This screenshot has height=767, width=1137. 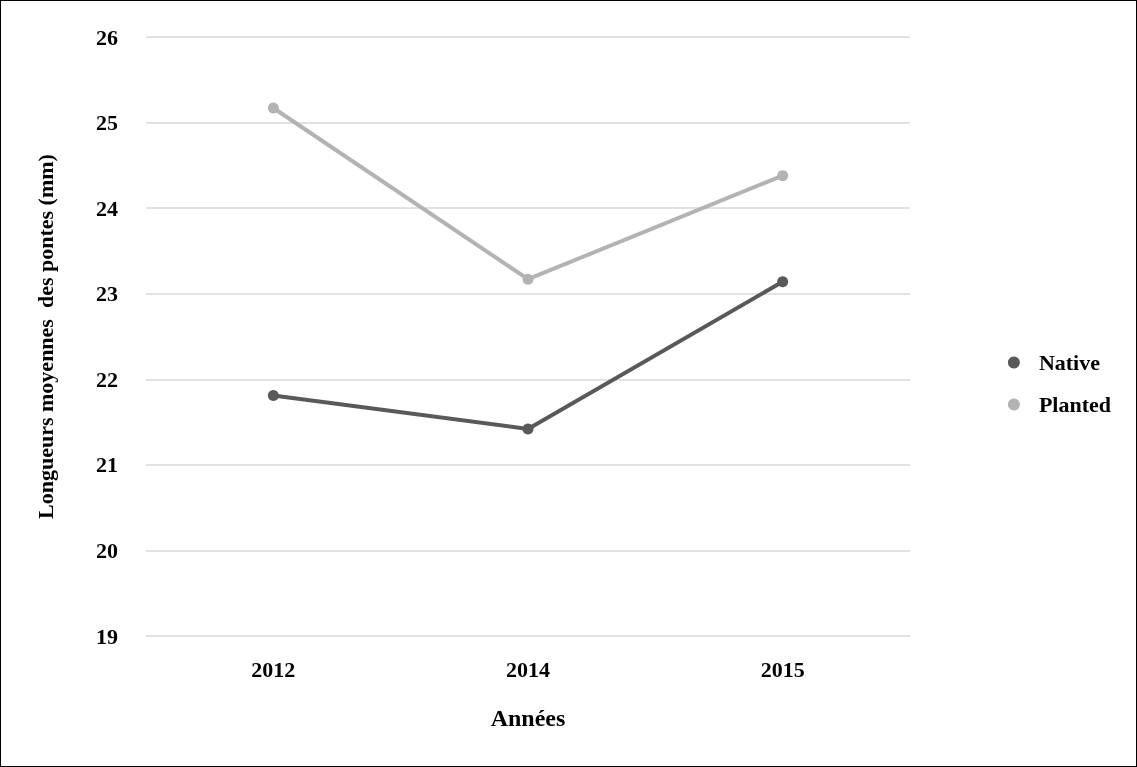 I want to click on legend-label: Native, so click(x=1069, y=362).